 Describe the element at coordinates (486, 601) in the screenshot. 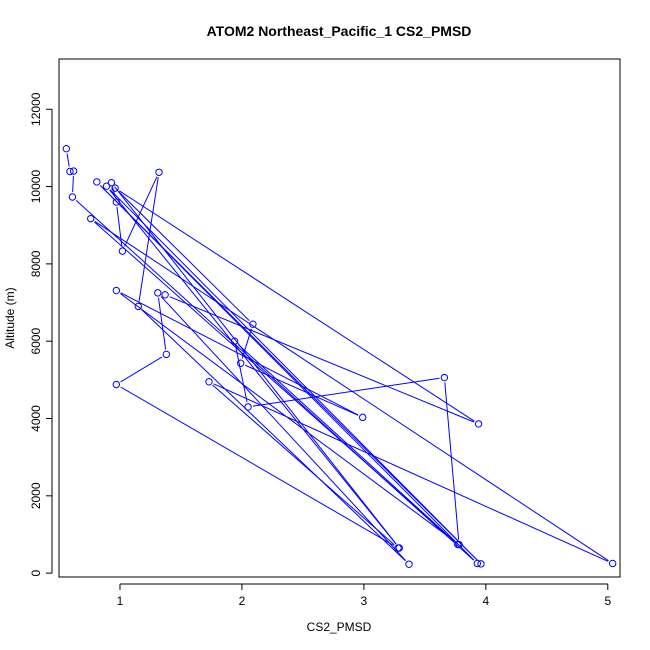

I see `x-tick-label: 4` at that location.